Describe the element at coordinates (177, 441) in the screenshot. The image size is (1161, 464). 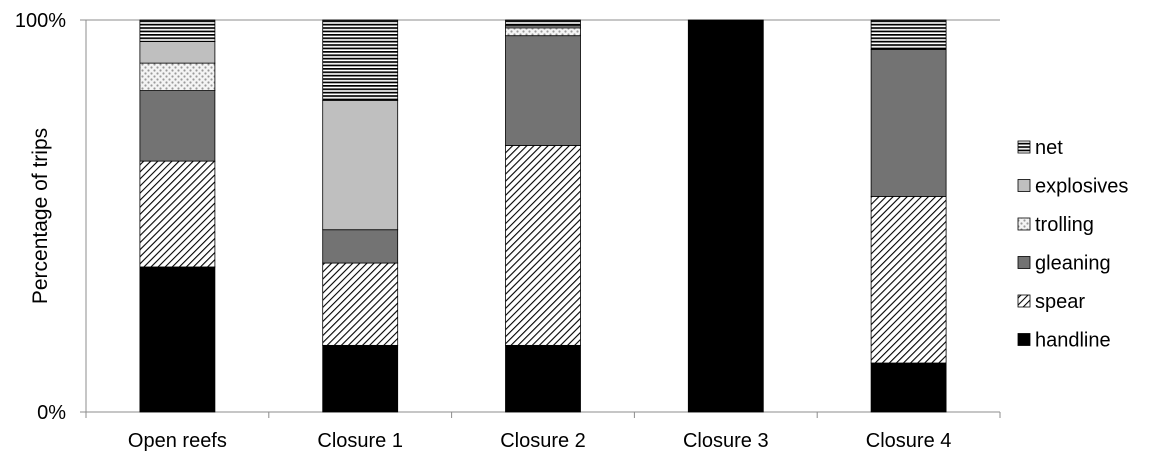
I see `x-tick-label: Open reefs` at that location.